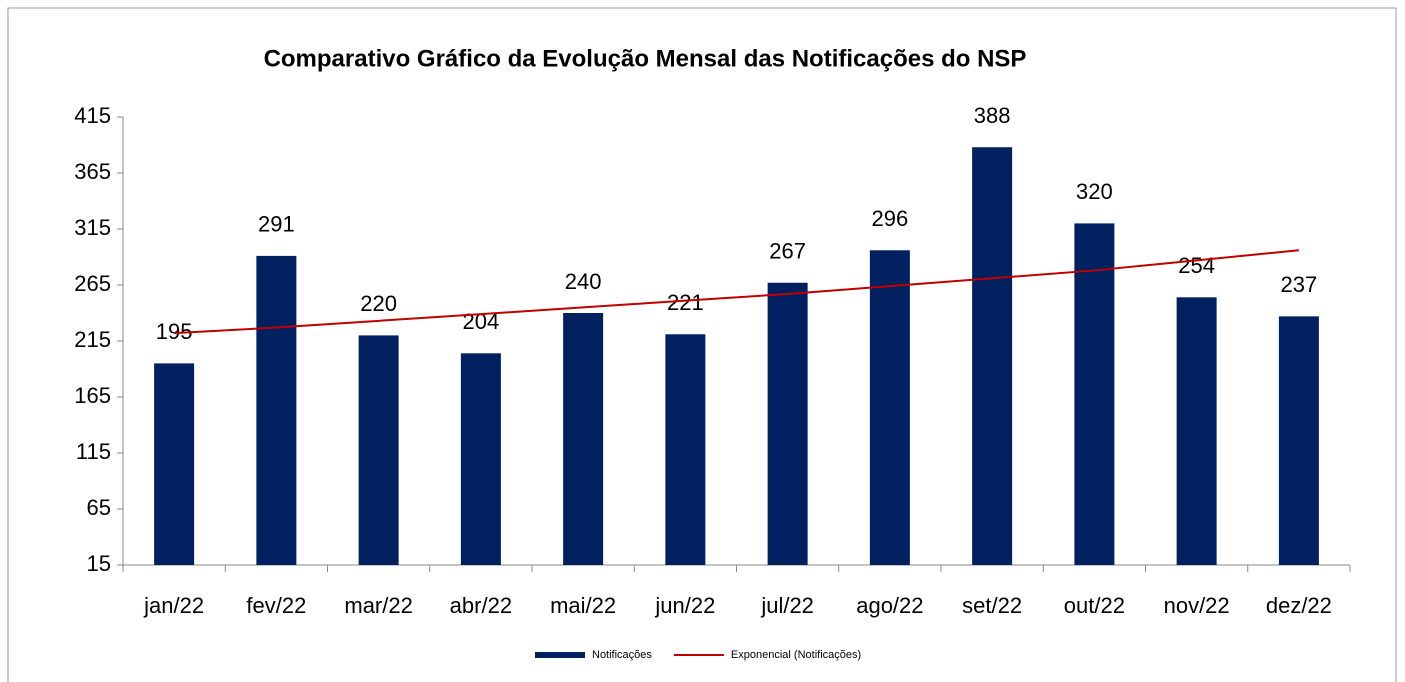 This screenshot has width=1405, height=682. What do you see at coordinates (1299, 605) in the screenshot?
I see `x-tick-label: dez/22` at bounding box center [1299, 605].